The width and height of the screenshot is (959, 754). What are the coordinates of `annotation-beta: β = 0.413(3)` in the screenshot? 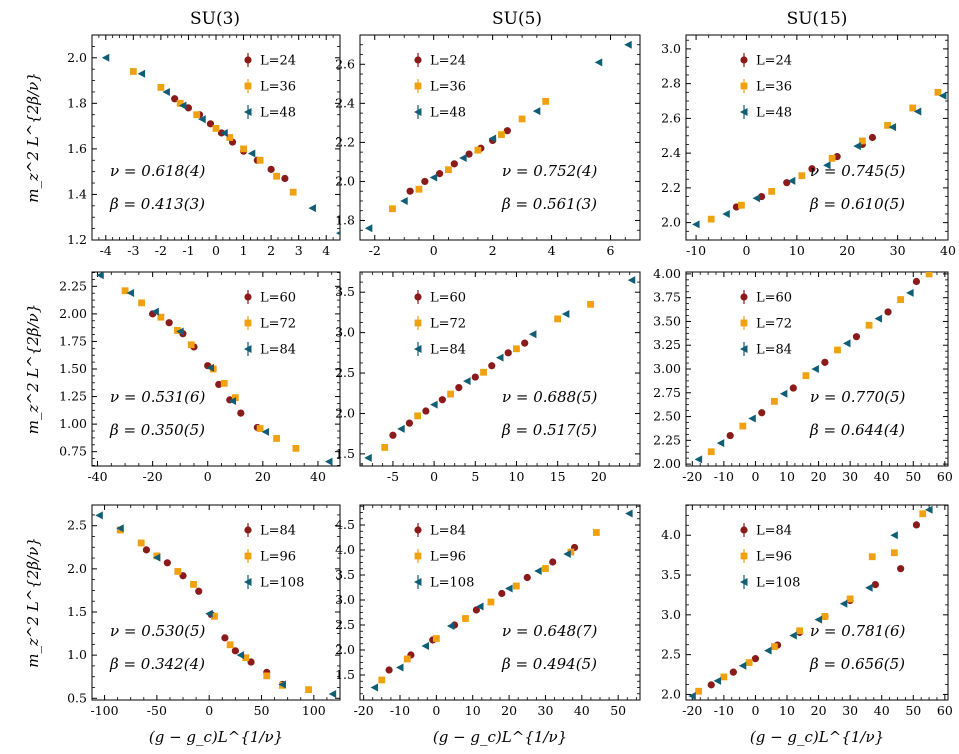 It's located at (157, 204).